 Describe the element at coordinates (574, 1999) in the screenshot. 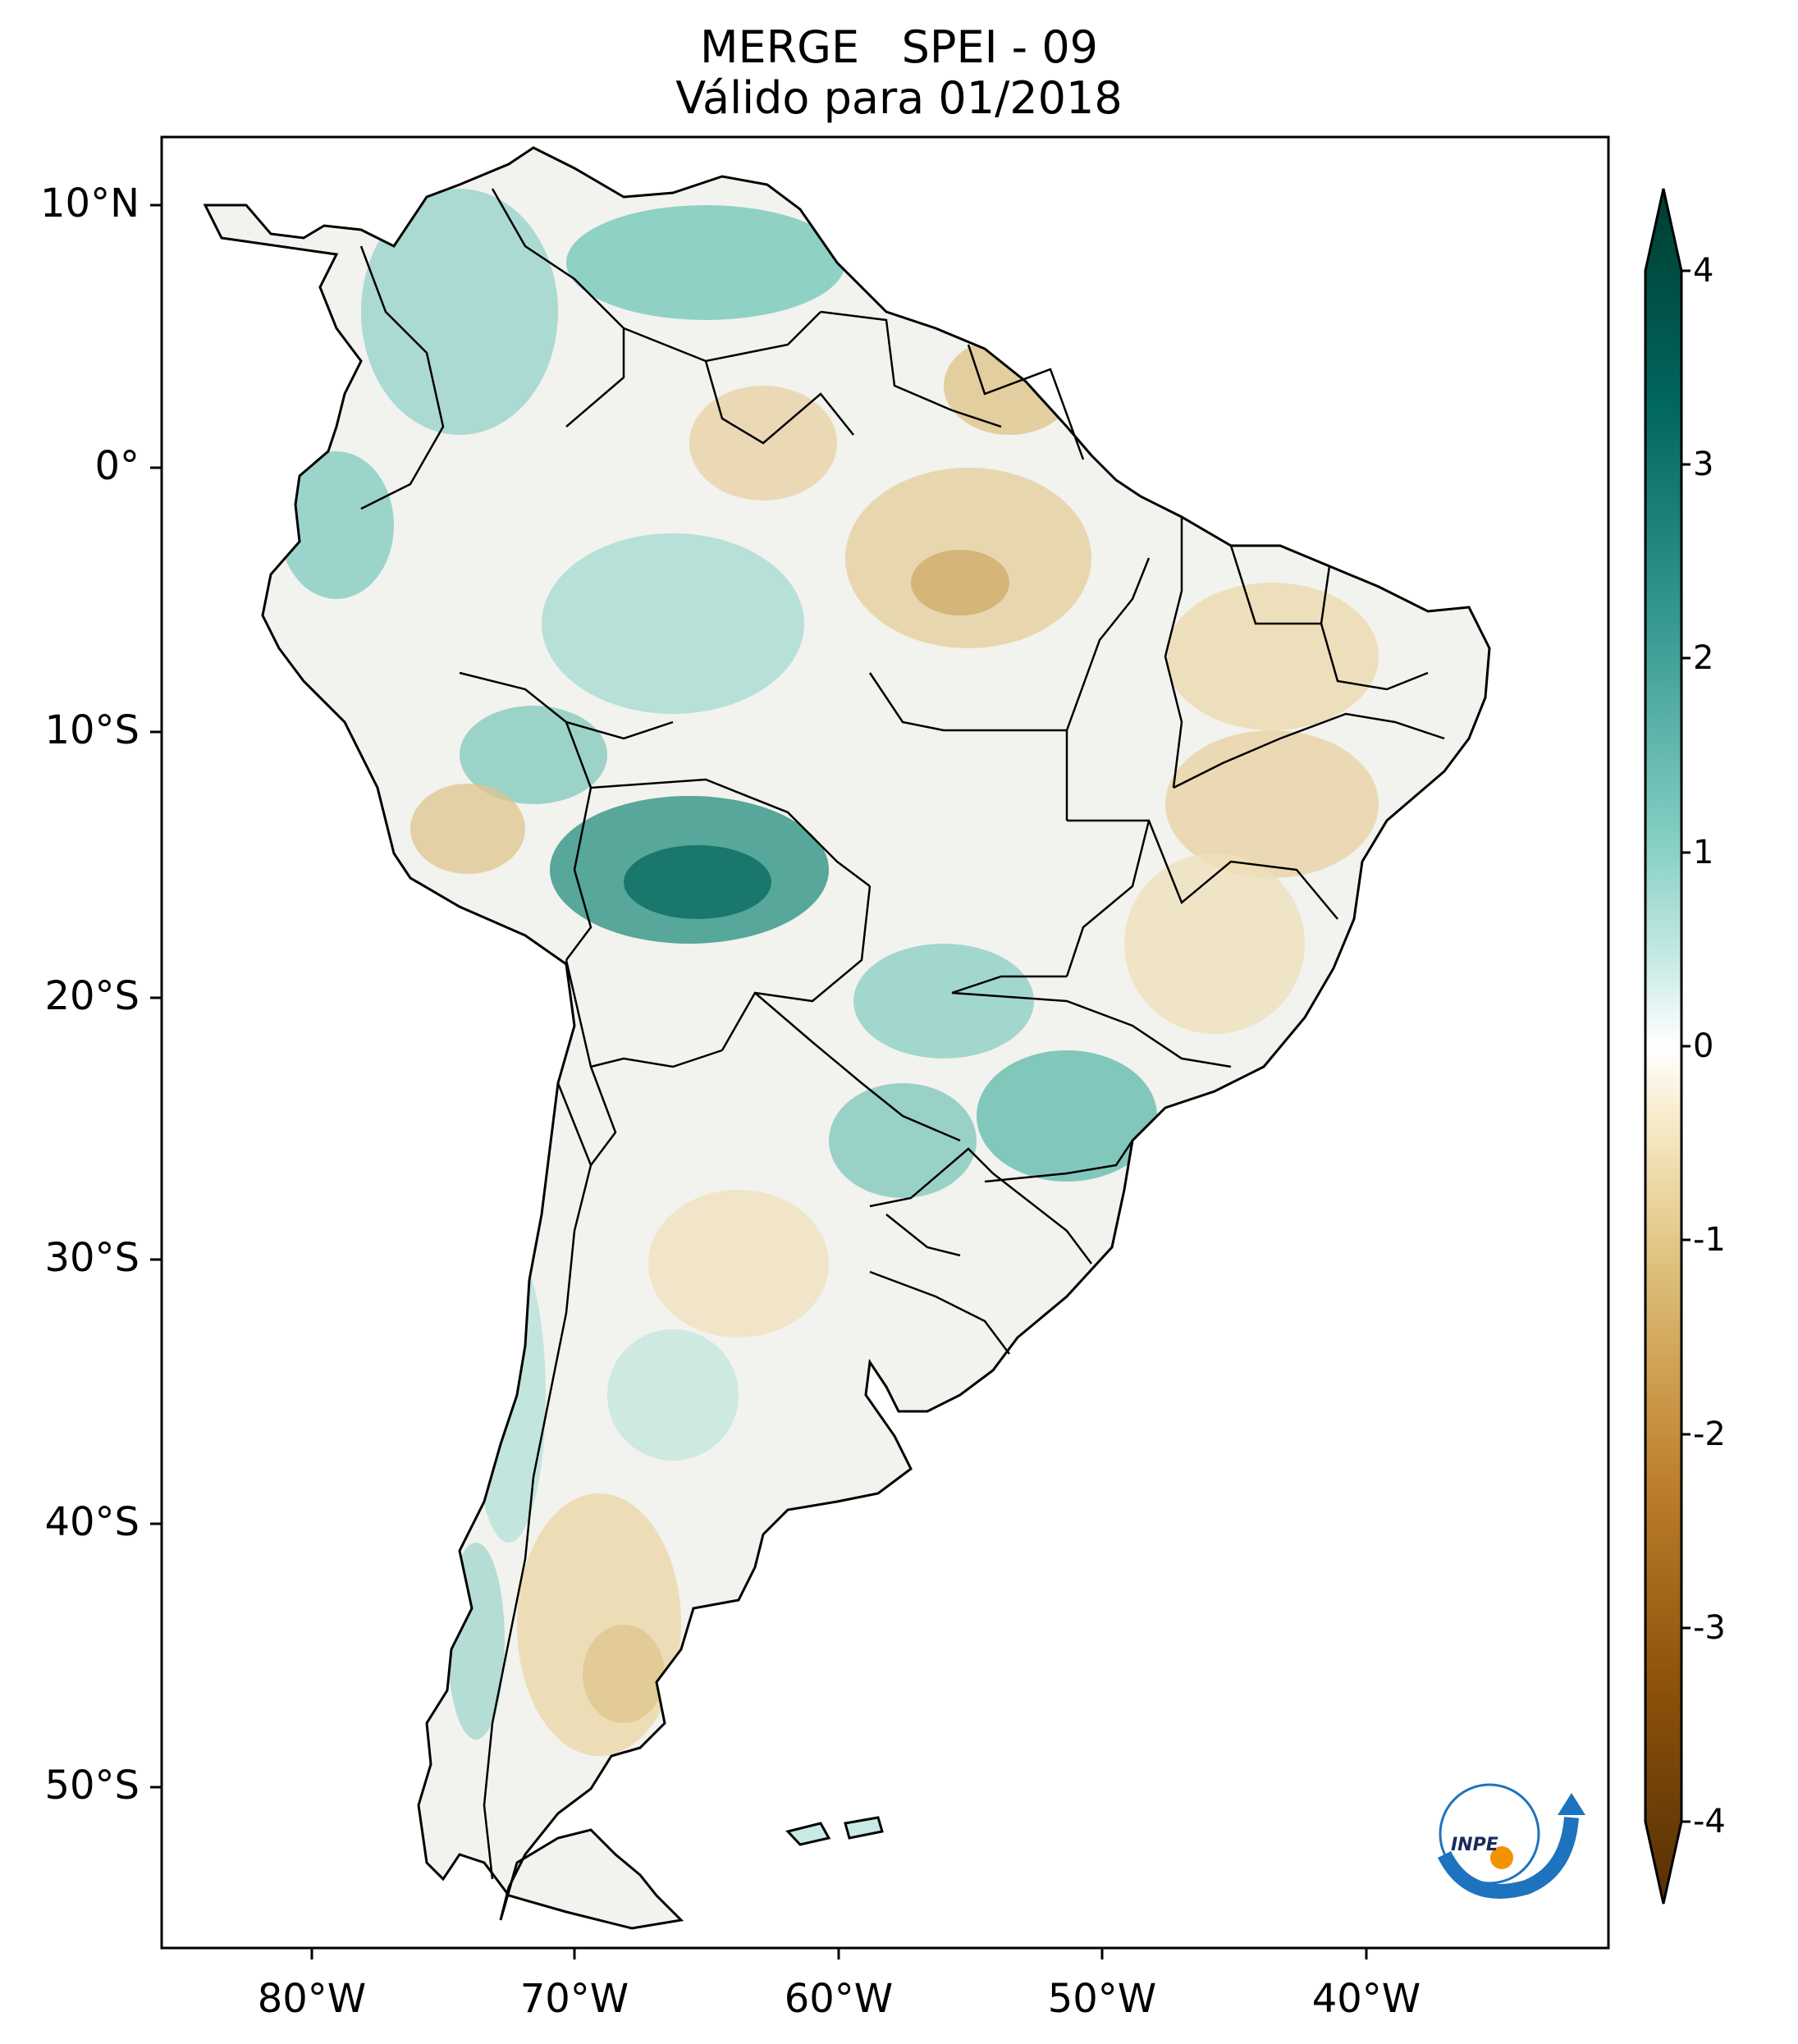

I see `lon-label-70w: 70°W` at that location.